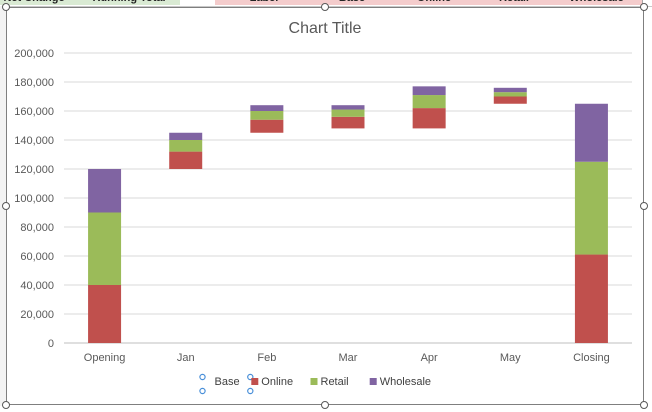  I want to click on y-tick-label: 140,000, so click(34, 141).